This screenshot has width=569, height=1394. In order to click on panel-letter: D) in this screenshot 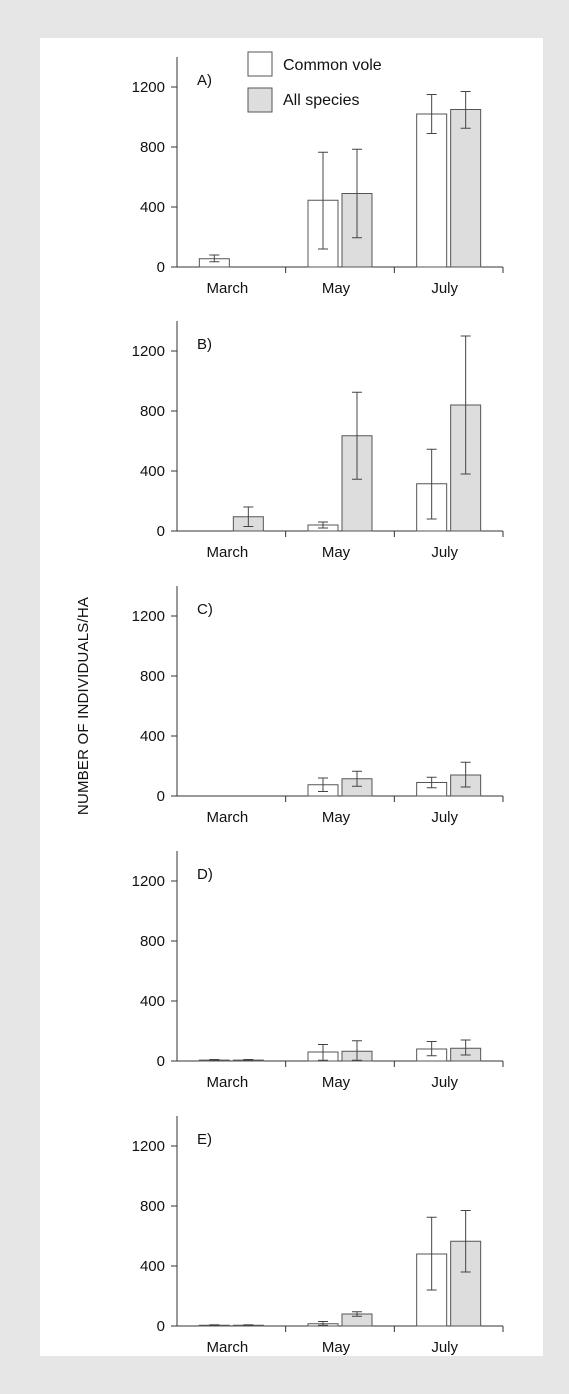, I will do `click(205, 874)`.